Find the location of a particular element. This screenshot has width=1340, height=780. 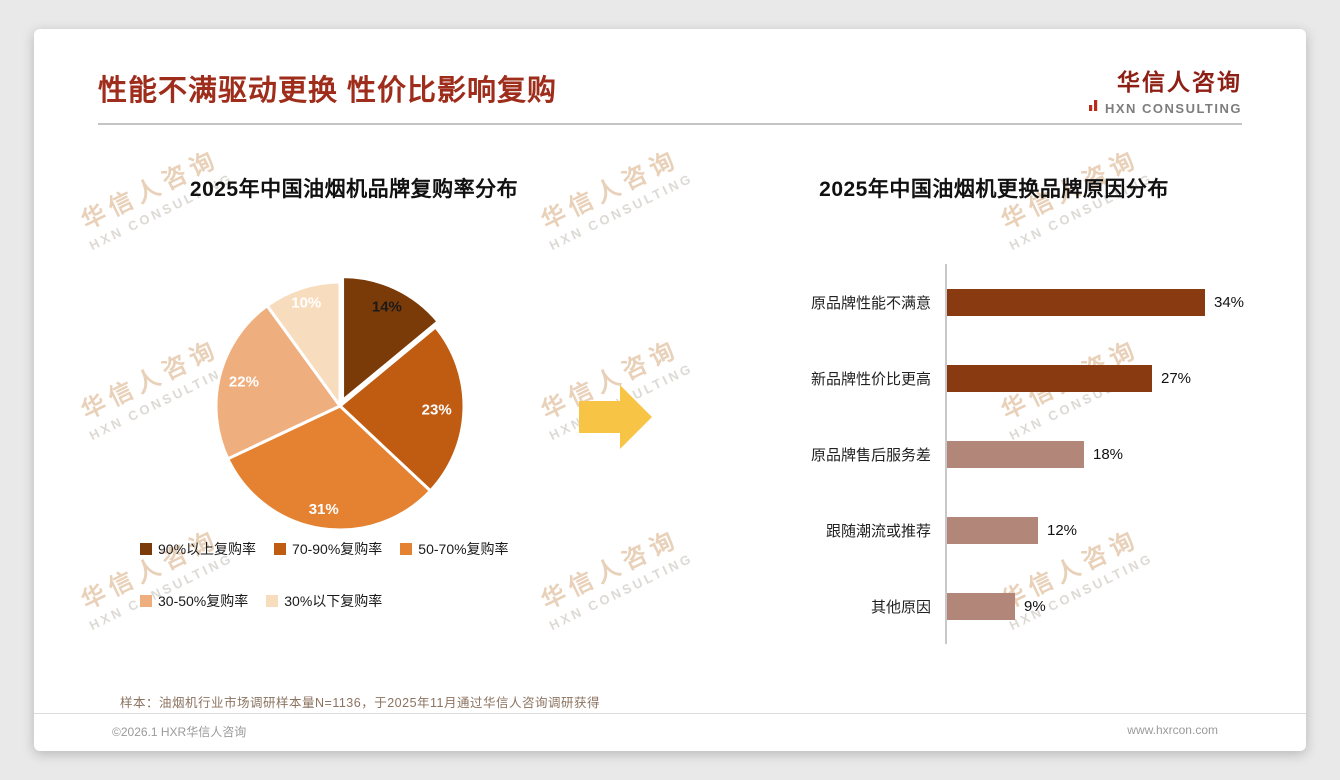

pie-data-label: 23% is located at coordinates (437, 409).